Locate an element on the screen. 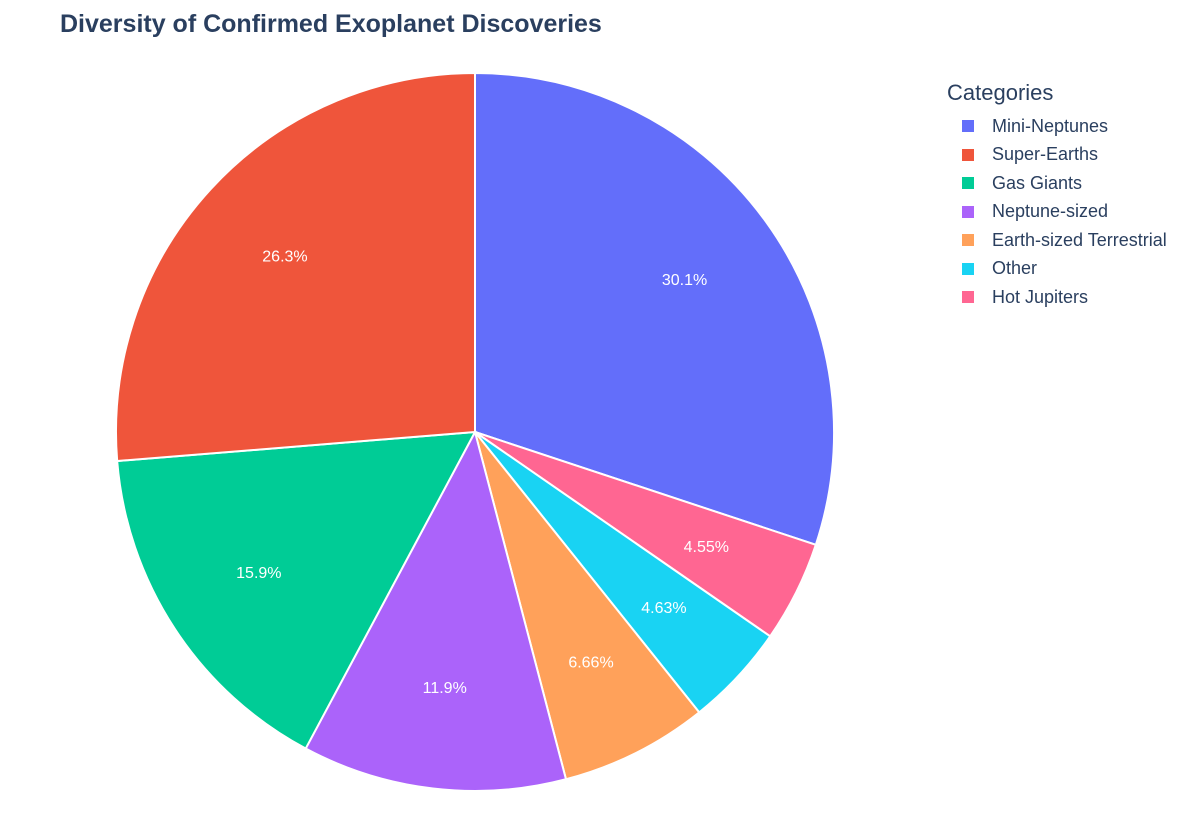 This screenshot has width=1200, height=840. pie-slice-super-earths is located at coordinates (295, 267).